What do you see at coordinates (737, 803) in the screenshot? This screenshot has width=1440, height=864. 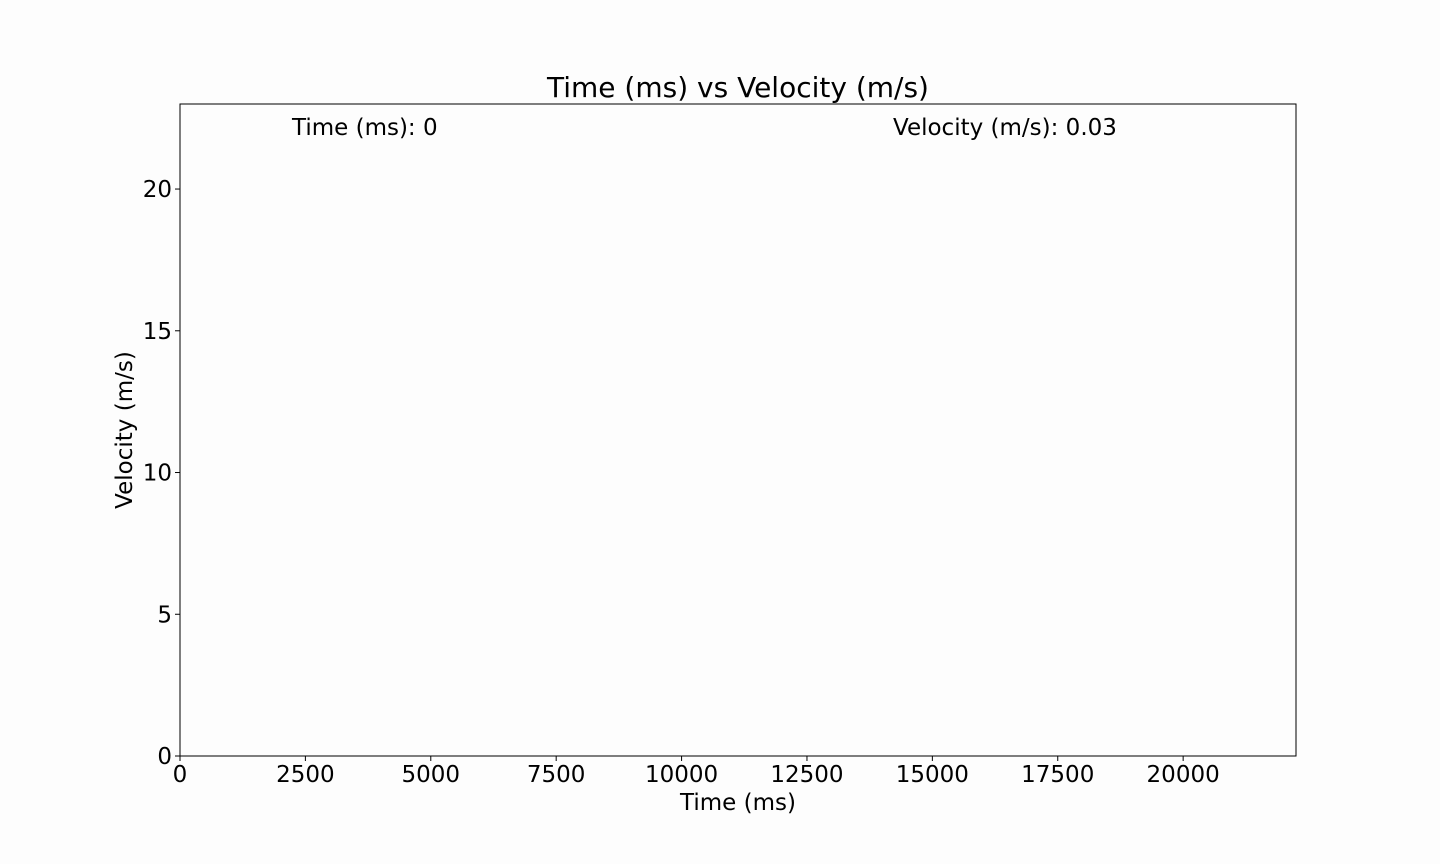 I see `x-axis-title: Time (ms)` at bounding box center [737, 803].